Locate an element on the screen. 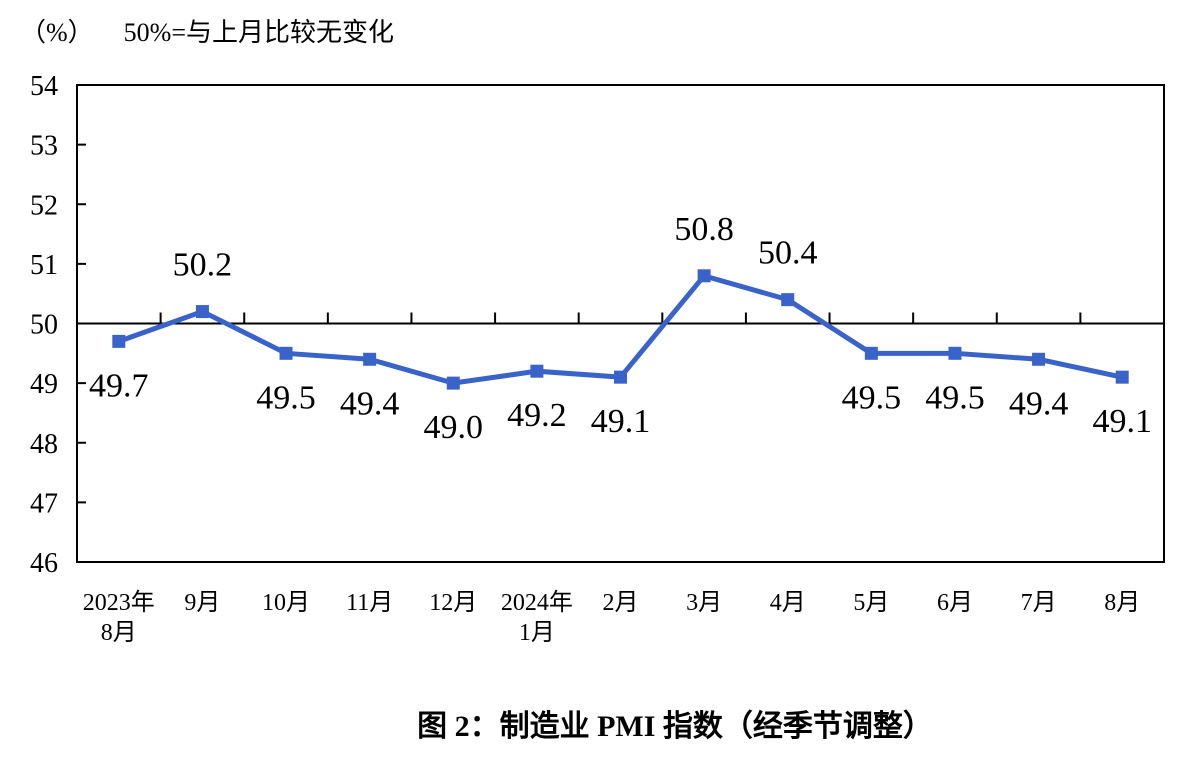 This screenshot has height=760, width=1202. y-axis-label: 51 is located at coordinates (44, 265).